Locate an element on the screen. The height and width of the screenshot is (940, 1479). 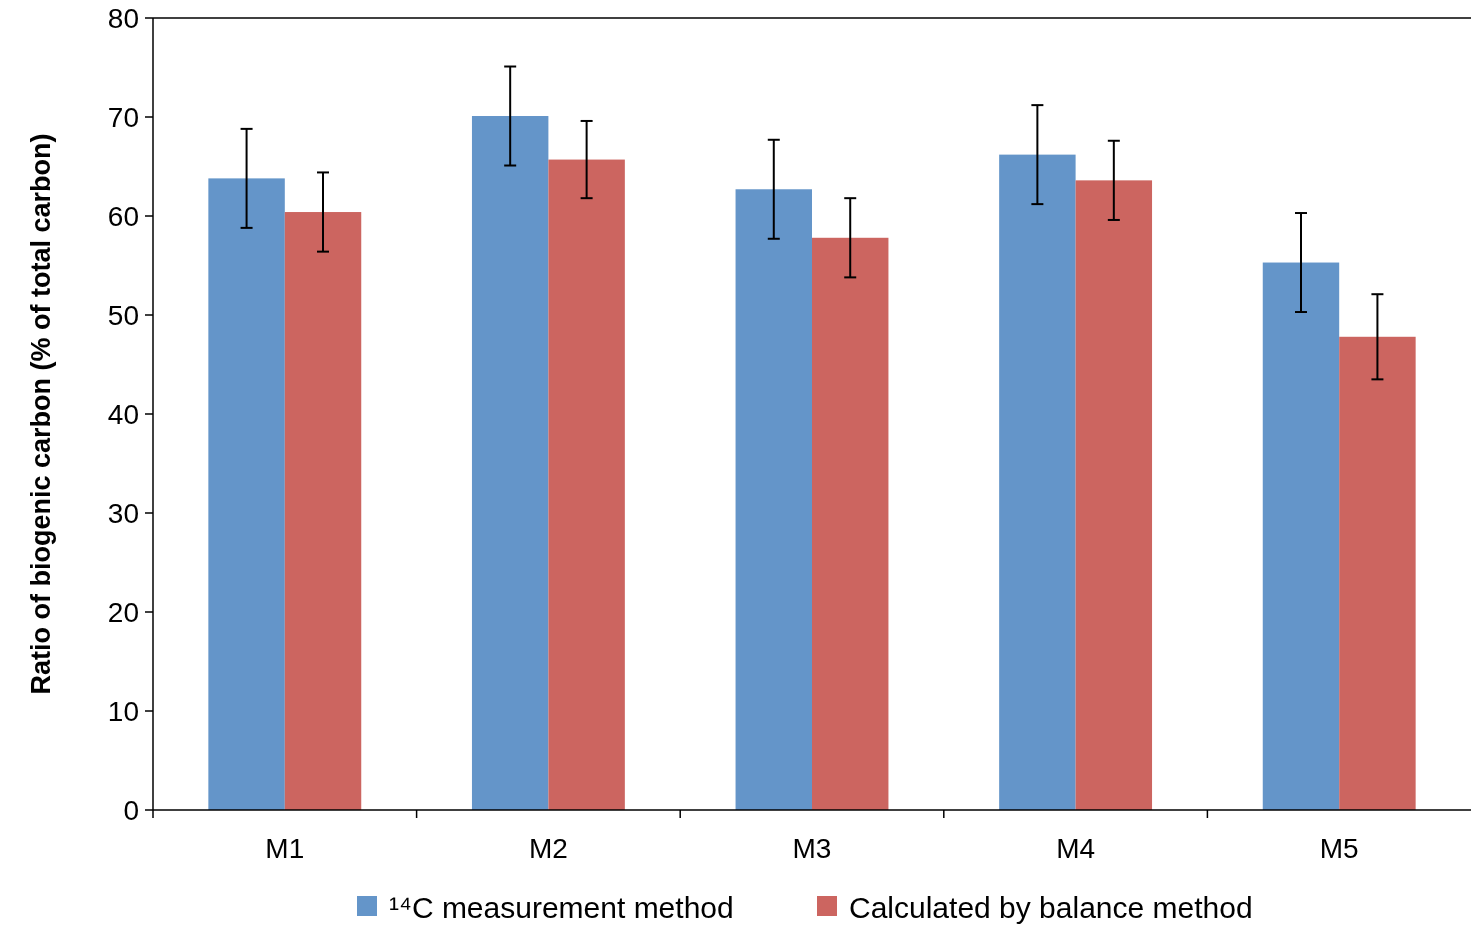
x-tick-label: M3 is located at coordinates (812, 848).